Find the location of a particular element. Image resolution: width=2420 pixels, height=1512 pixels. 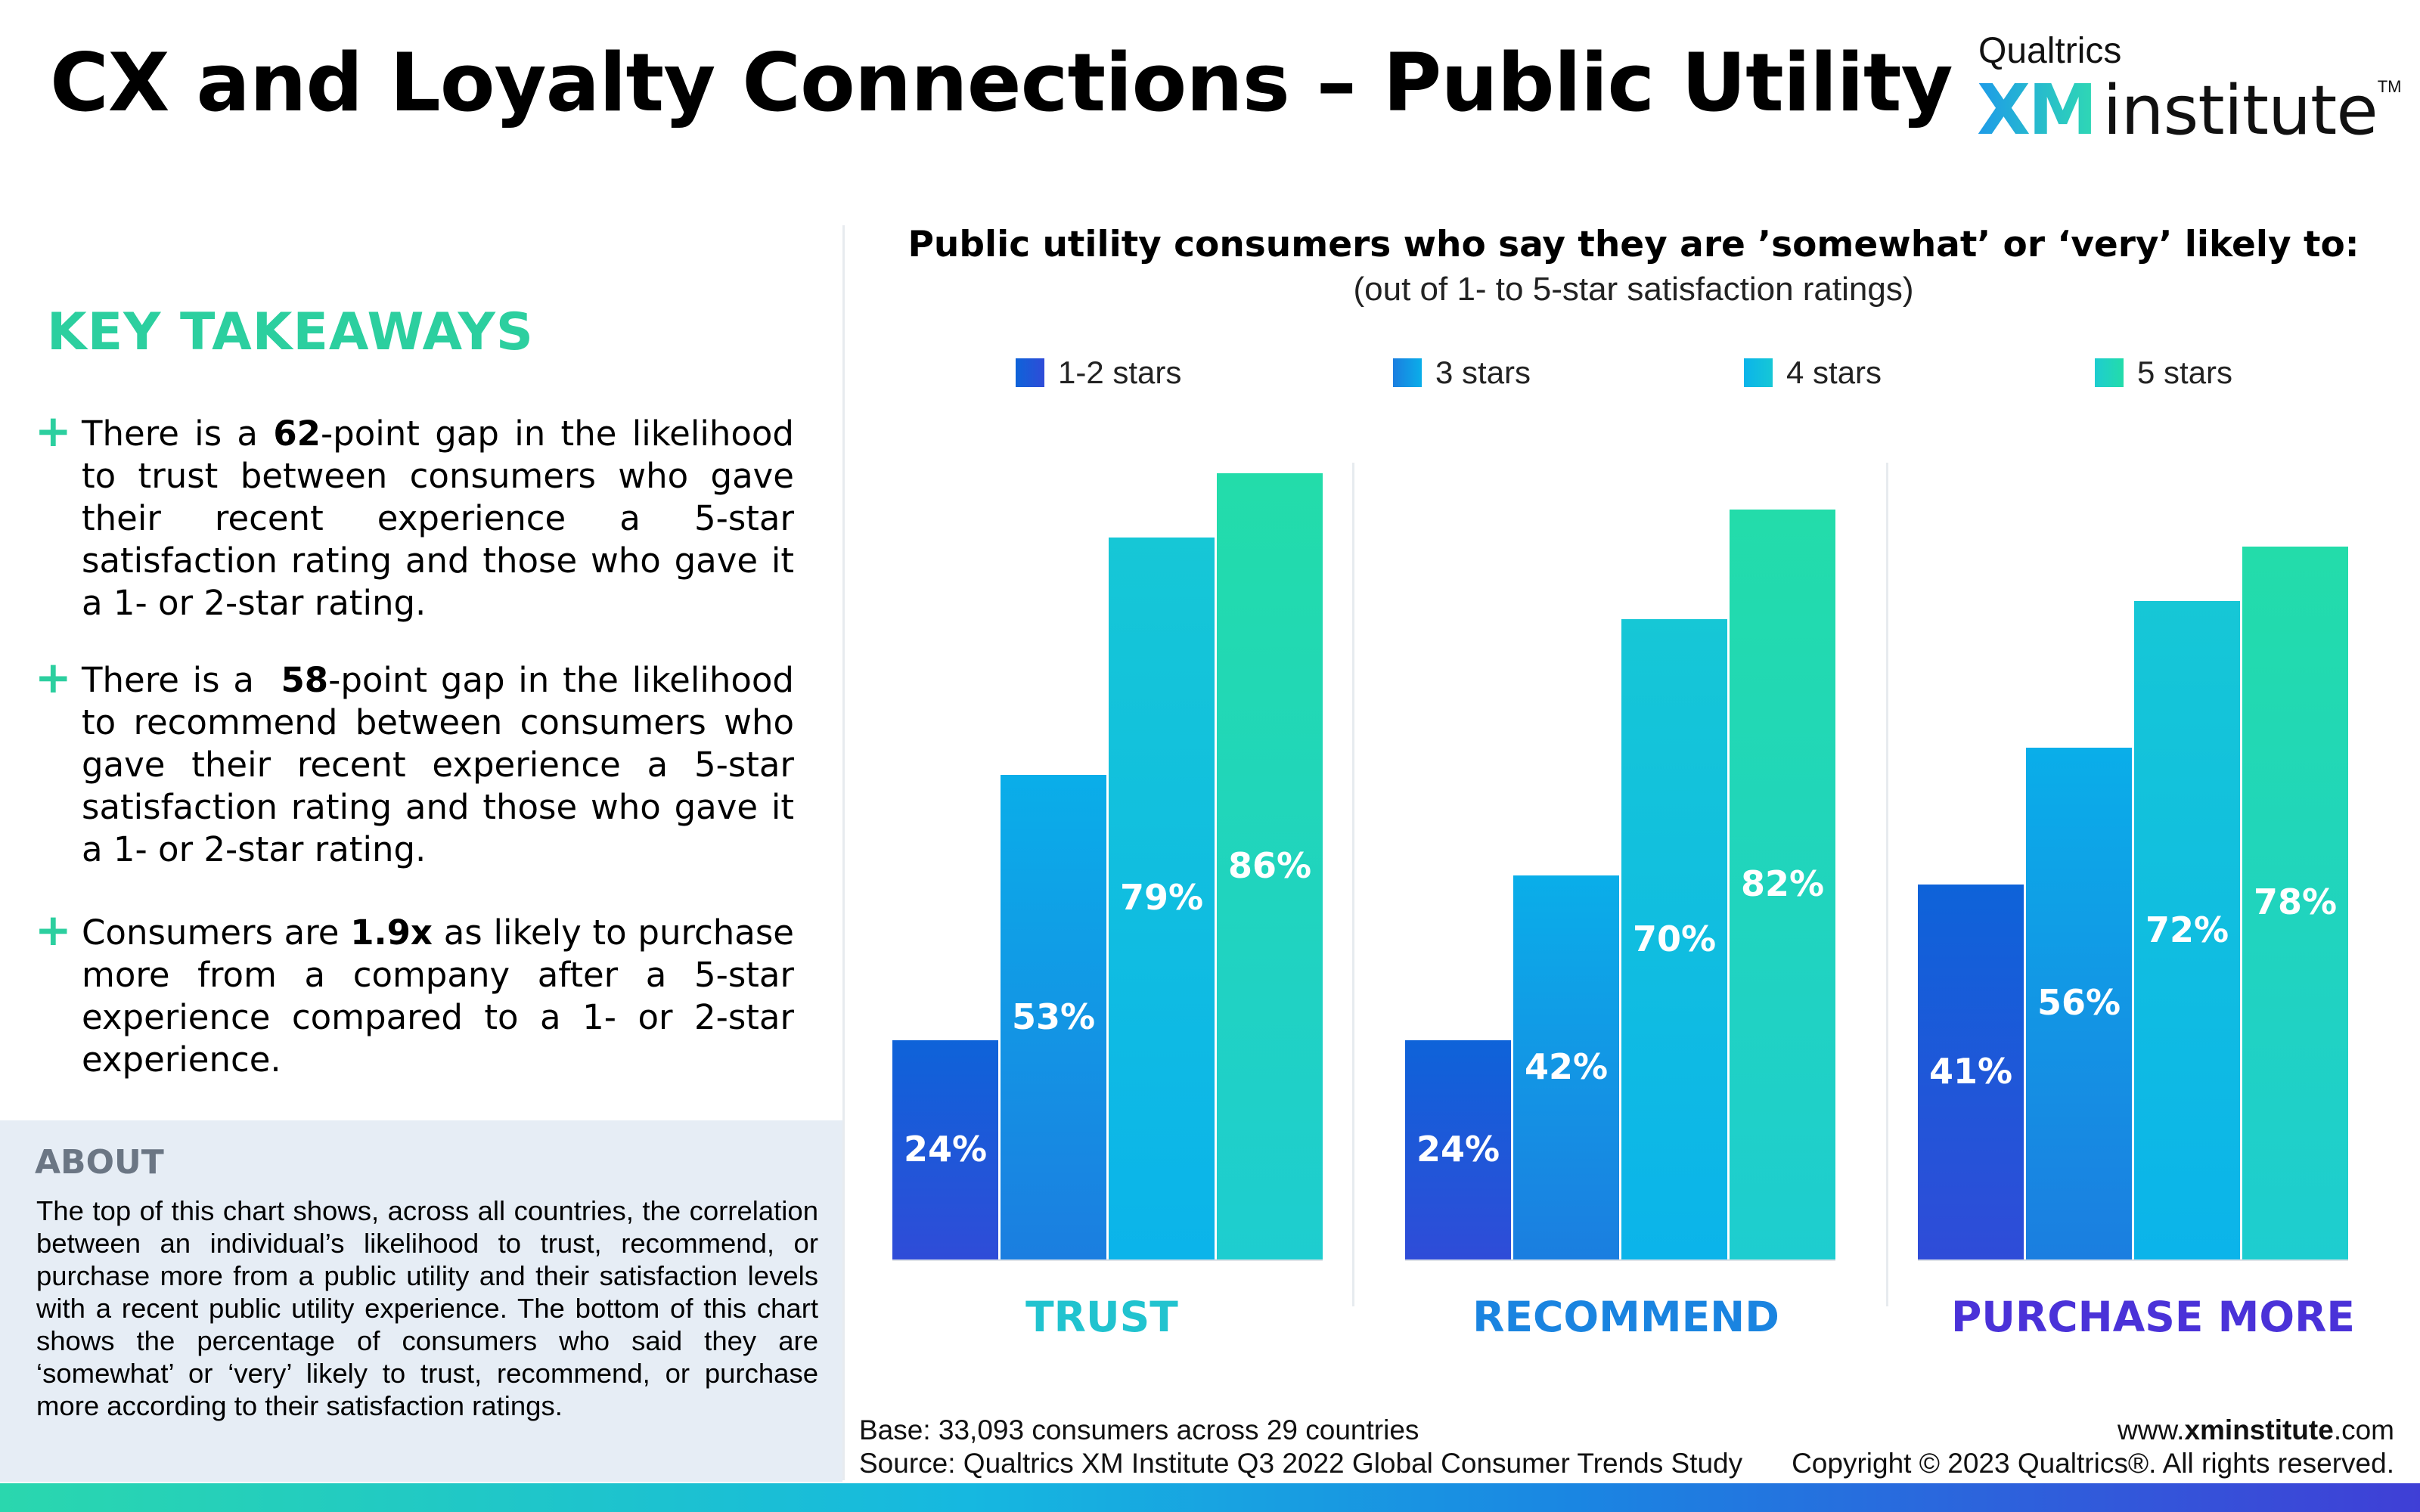

bar-trust-4-stars is located at coordinates (1162, 898).